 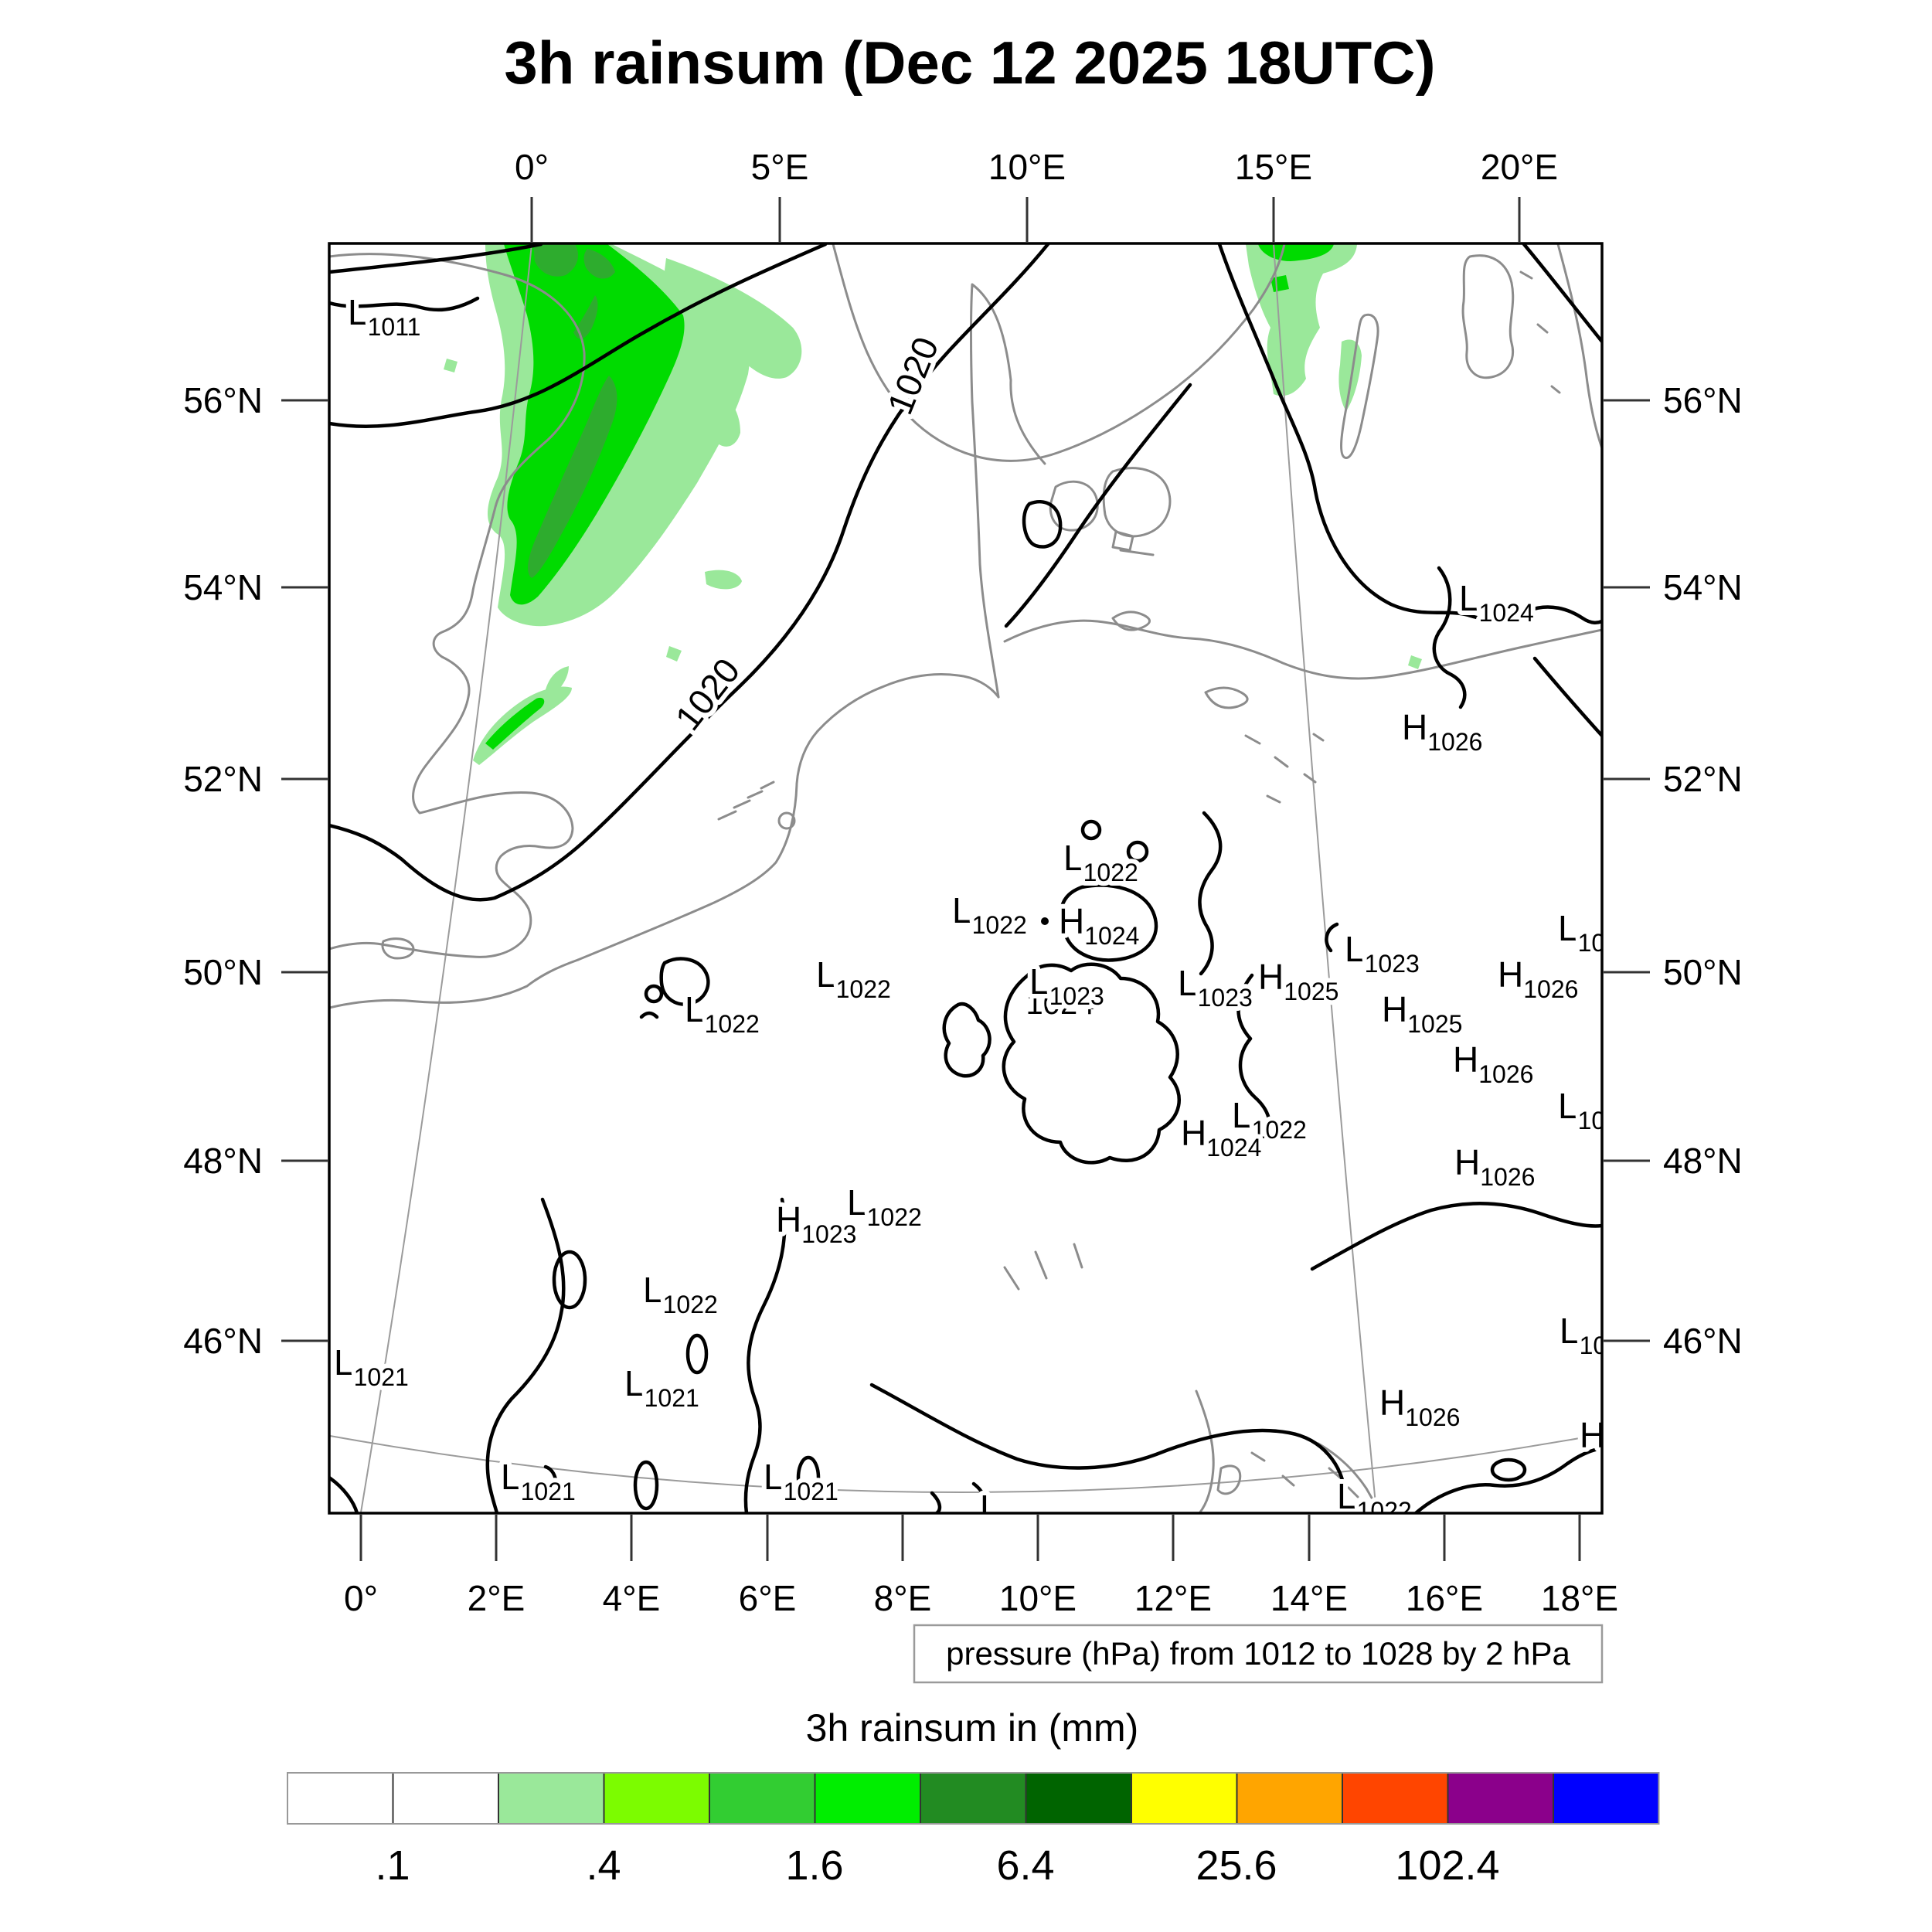 What do you see at coordinates (497, 1598) in the screenshot?
I see `axis-label: 2°E` at bounding box center [497, 1598].